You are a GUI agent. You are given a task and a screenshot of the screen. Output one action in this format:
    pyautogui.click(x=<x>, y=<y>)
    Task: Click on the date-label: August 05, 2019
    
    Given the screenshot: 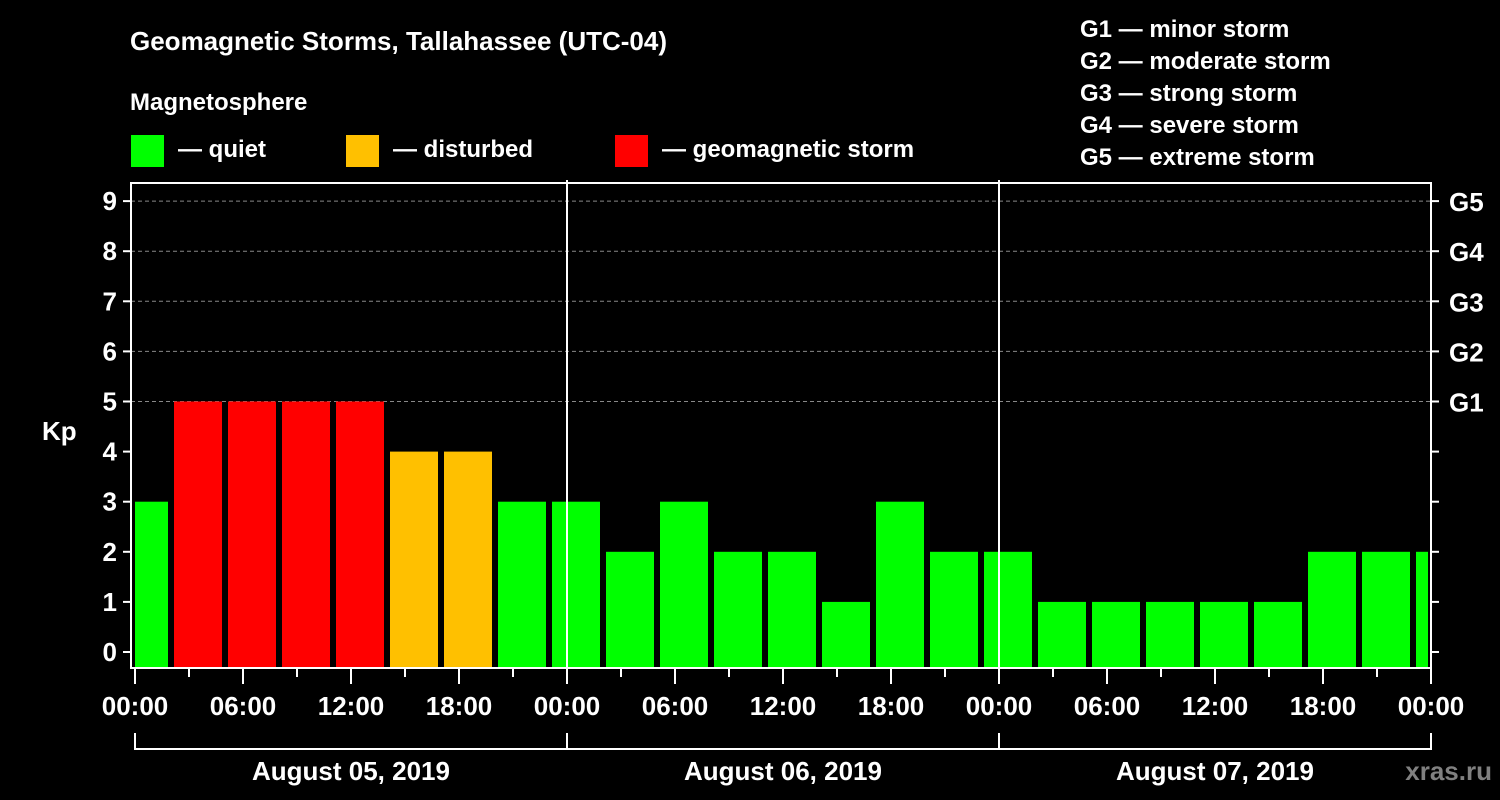 What is the action you would take?
    pyautogui.click(x=351, y=771)
    